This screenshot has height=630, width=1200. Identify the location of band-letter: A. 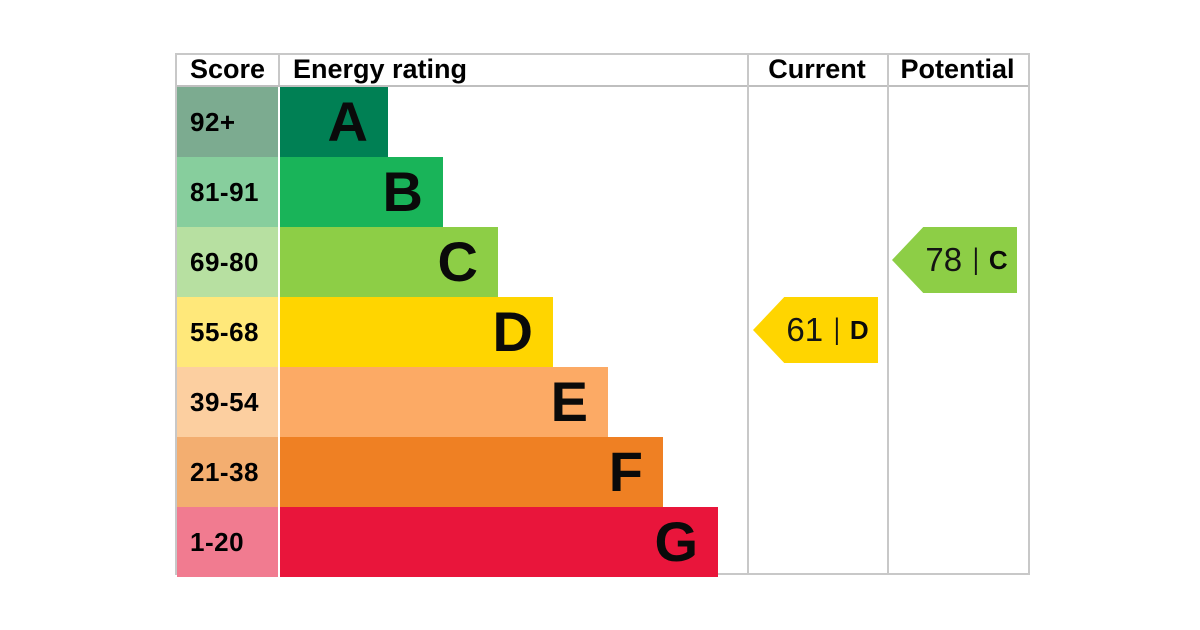
(347, 121).